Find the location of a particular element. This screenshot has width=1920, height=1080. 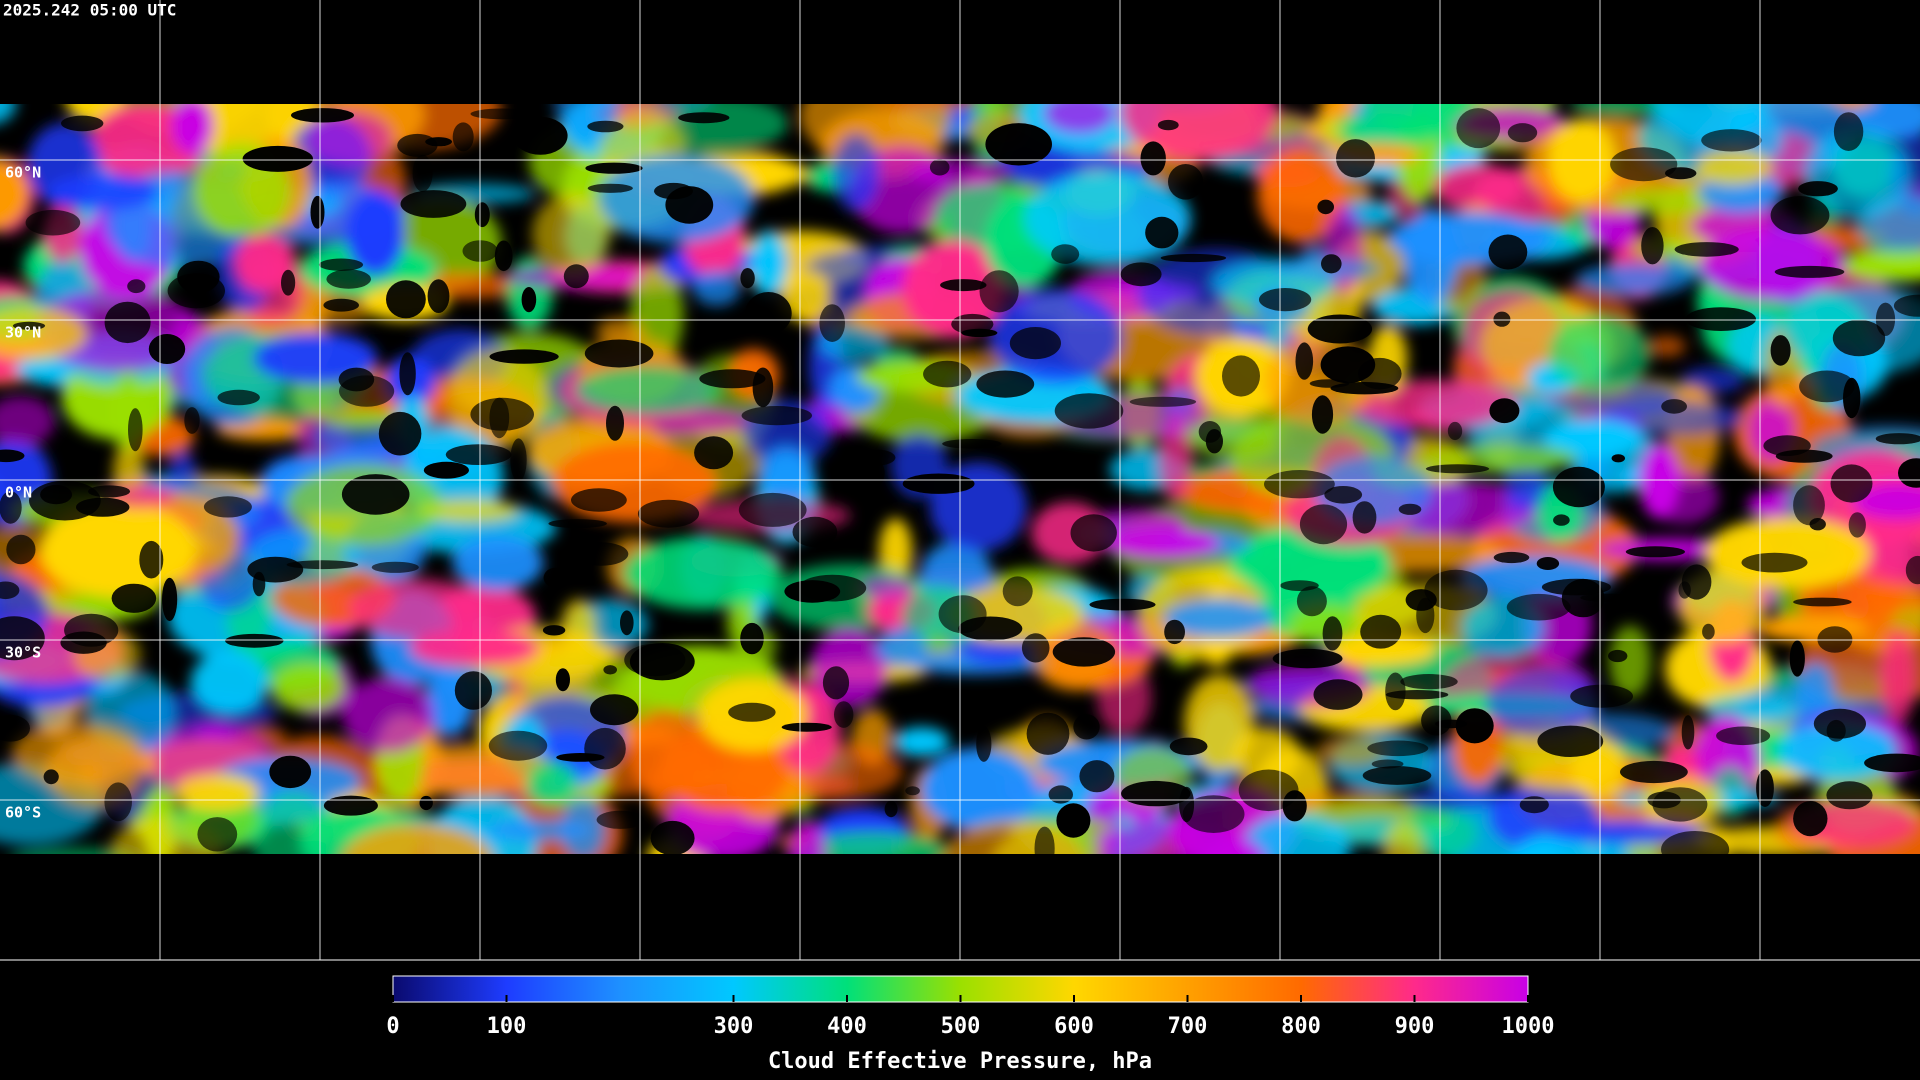

colorbar-tick-label: 100 is located at coordinates (507, 1026).